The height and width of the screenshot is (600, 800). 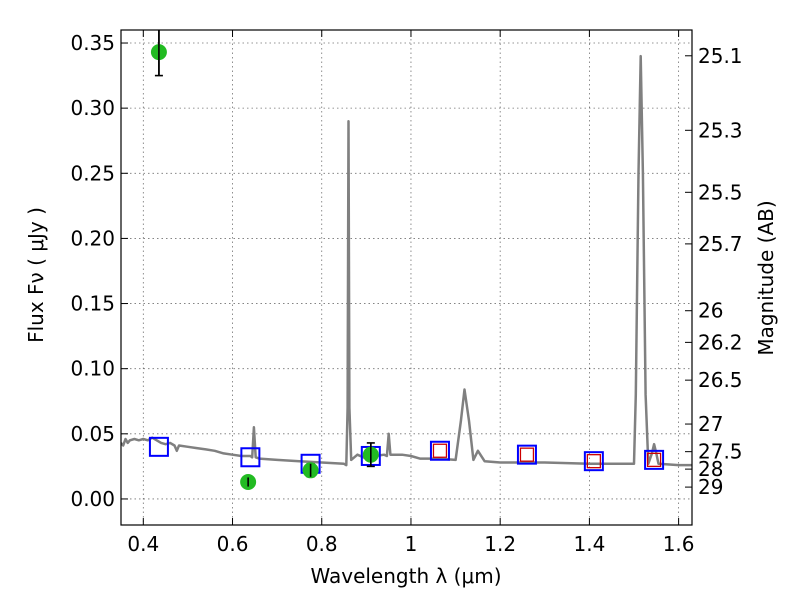 What do you see at coordinates (500, 544) in the screenshot?
I see `x-tick-label: 1.2` at bounding box center [500, 544].